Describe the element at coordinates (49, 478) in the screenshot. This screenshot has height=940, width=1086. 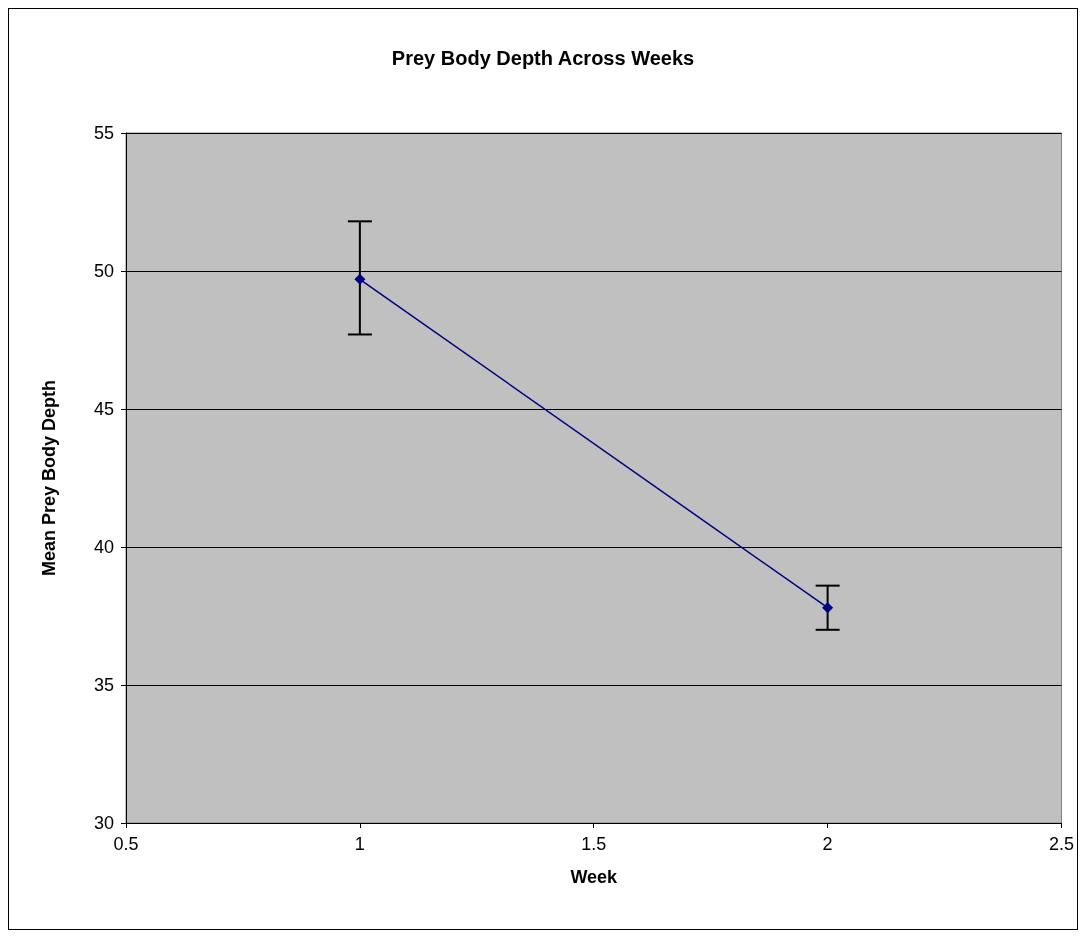
I see `y-axis-title: Mean Prey Body Depth` at that location.